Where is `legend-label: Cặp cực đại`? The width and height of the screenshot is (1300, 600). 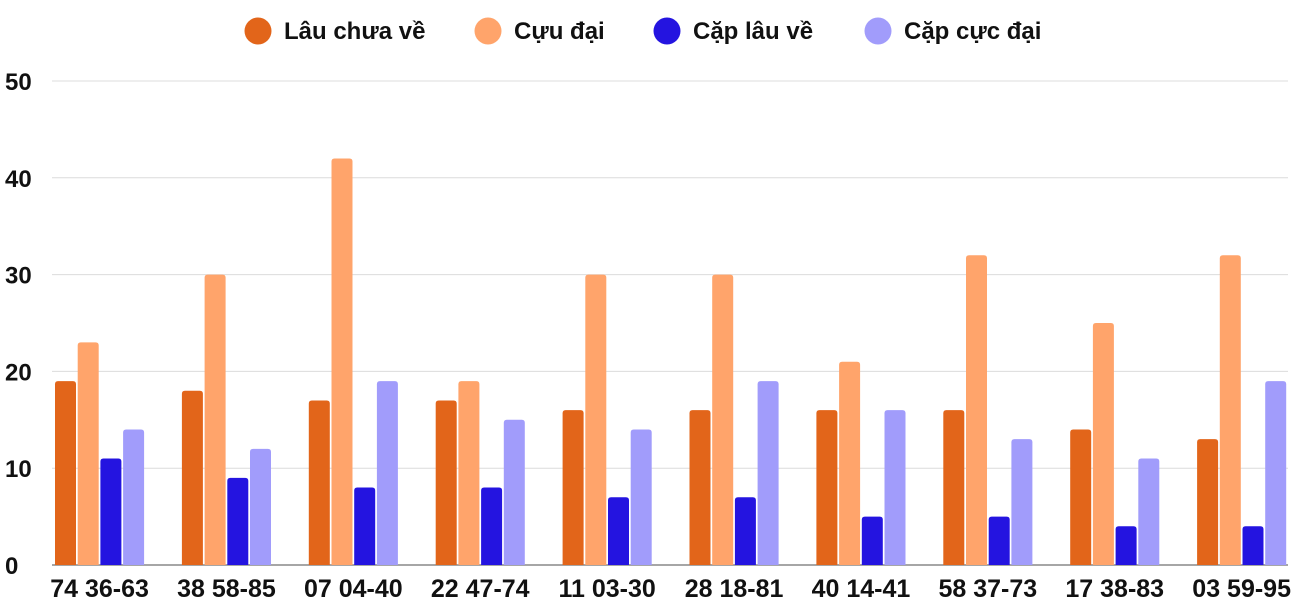
legend-label: Cặp cực đại is located at coordinates (972, 31).